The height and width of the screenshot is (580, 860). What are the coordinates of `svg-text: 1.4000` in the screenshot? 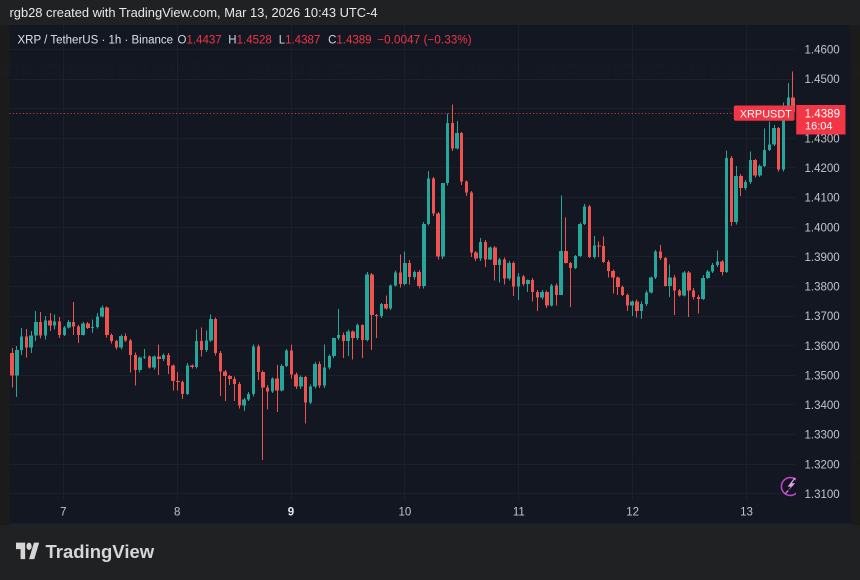 It's located at (822, 228).